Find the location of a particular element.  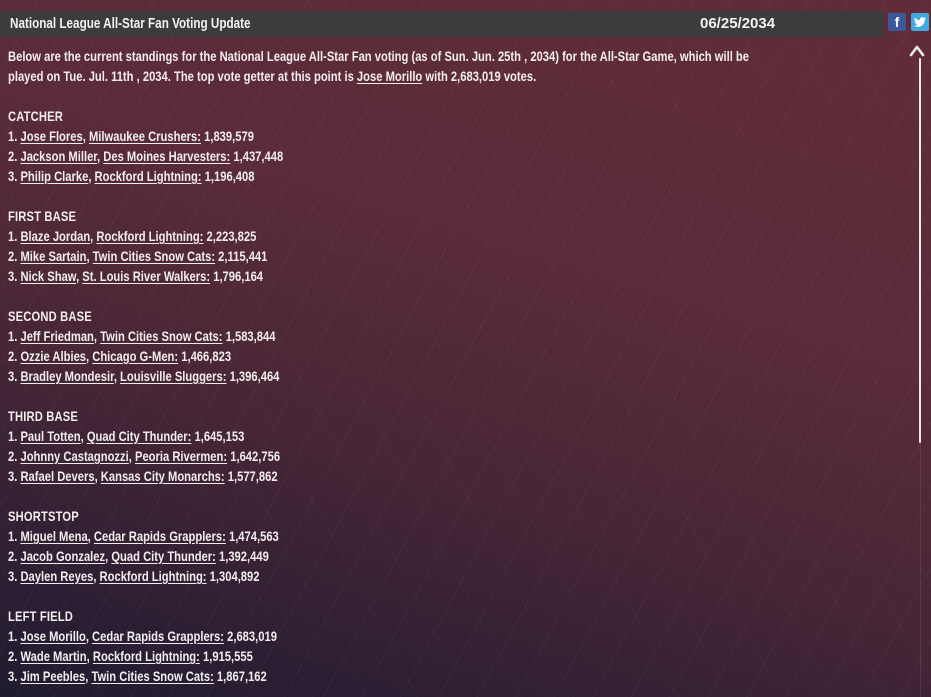

team-link: Kansas City Monarchs: is located at coordinates (162, 476).